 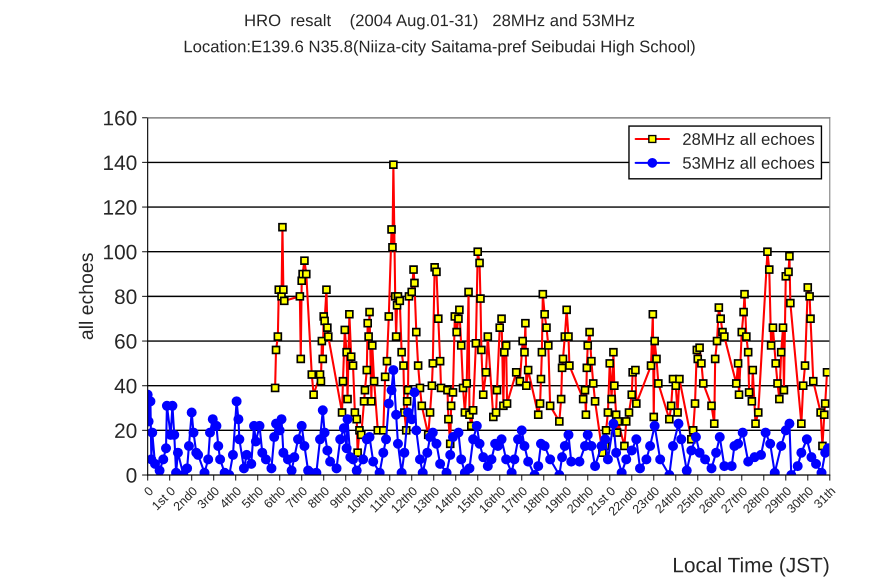 What do you see at coordinates (125, 386) in the screenshot?
I see `y-tick-label: 40` at bounding box center [125, 386].